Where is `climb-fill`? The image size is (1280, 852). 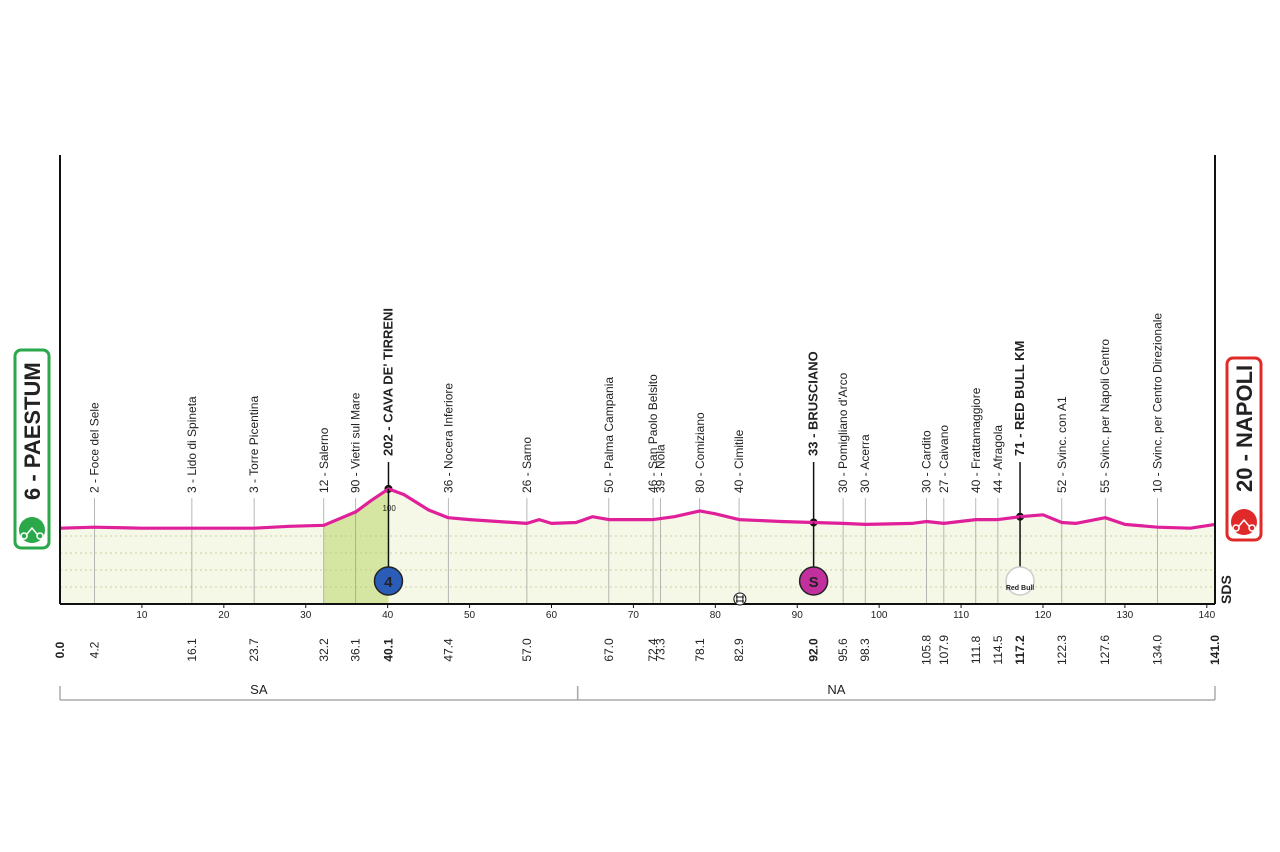 climb-fill is located at coordinates (356, 546).